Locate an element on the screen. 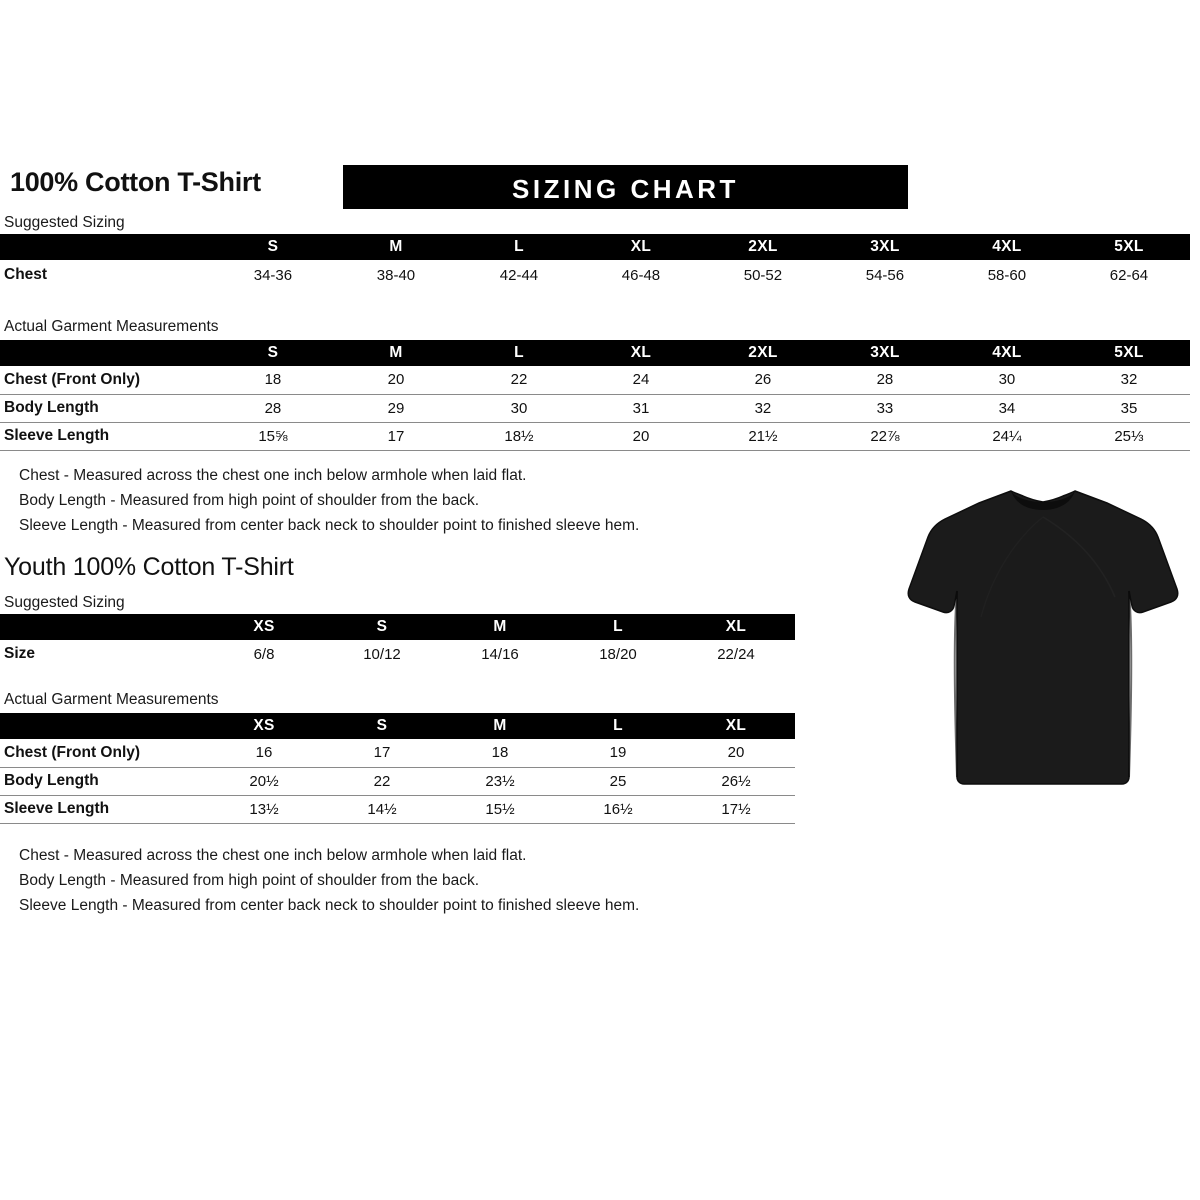 This screenshot has height=1200, width=1200. product-image-black-t-shirt is located at coordinates (1043, 639).